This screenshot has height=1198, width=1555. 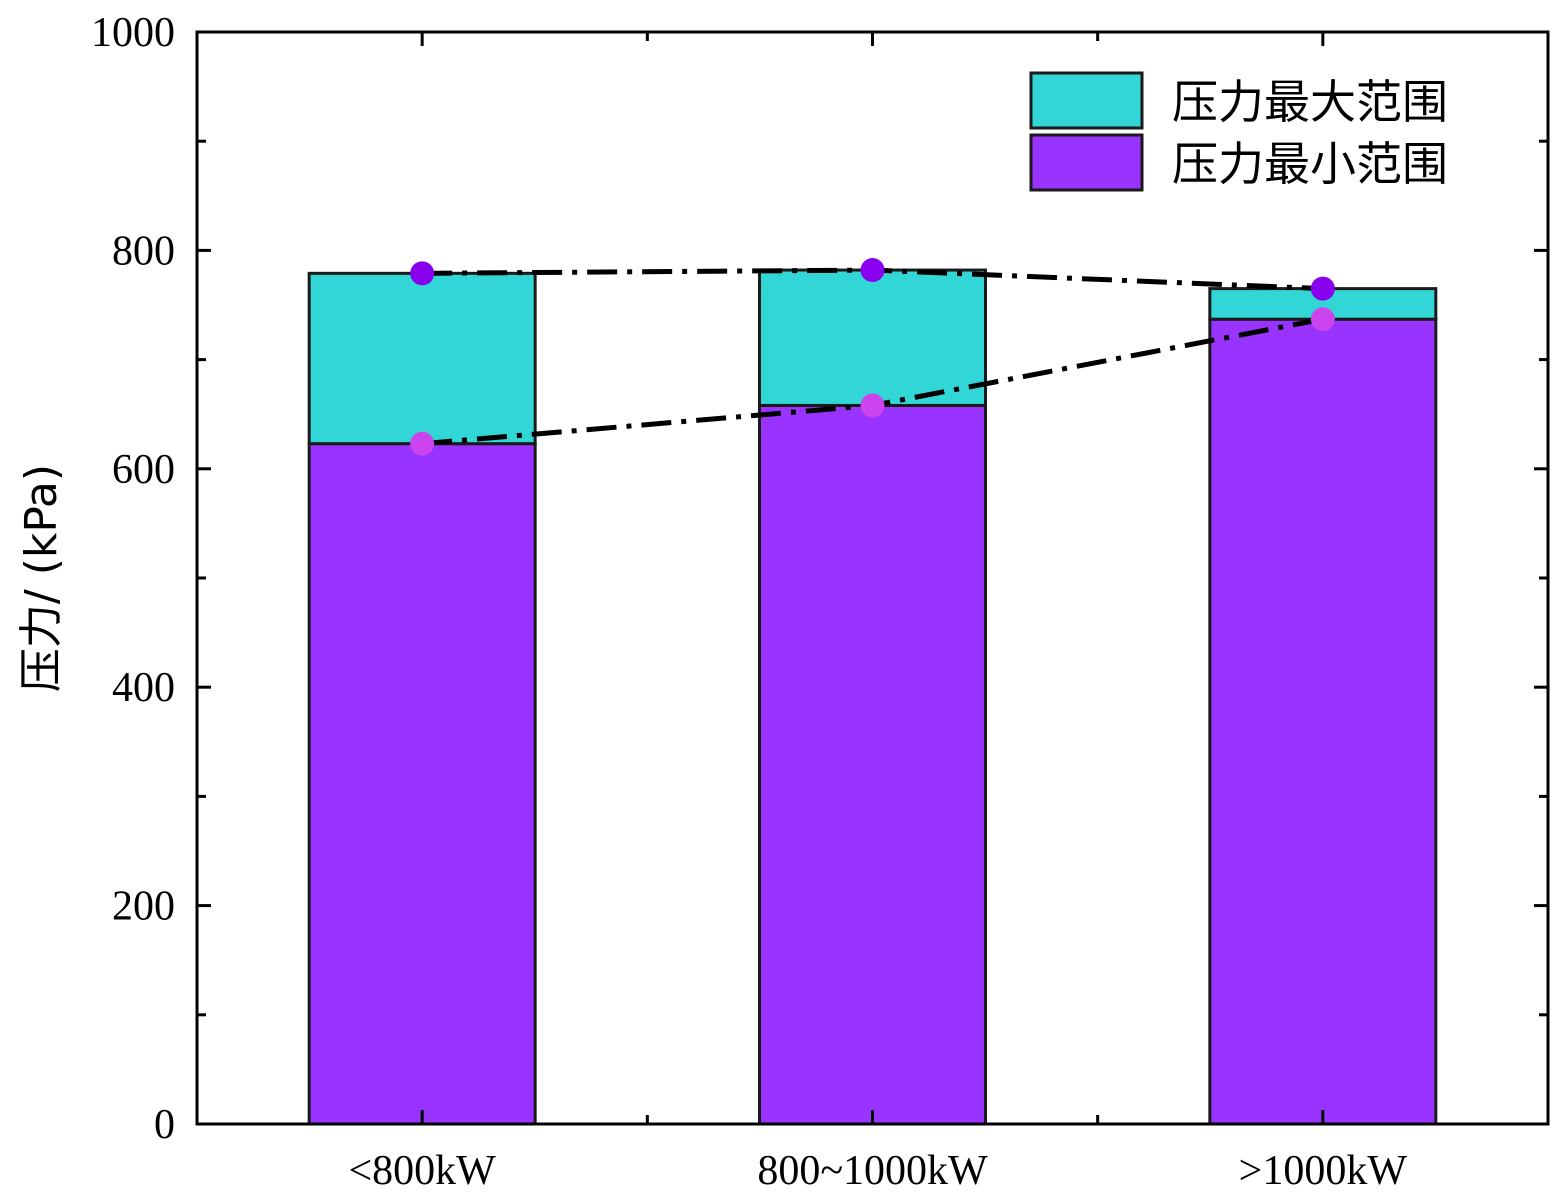 I want to click on legend-swatch-min, so click(x=1086, y=162).